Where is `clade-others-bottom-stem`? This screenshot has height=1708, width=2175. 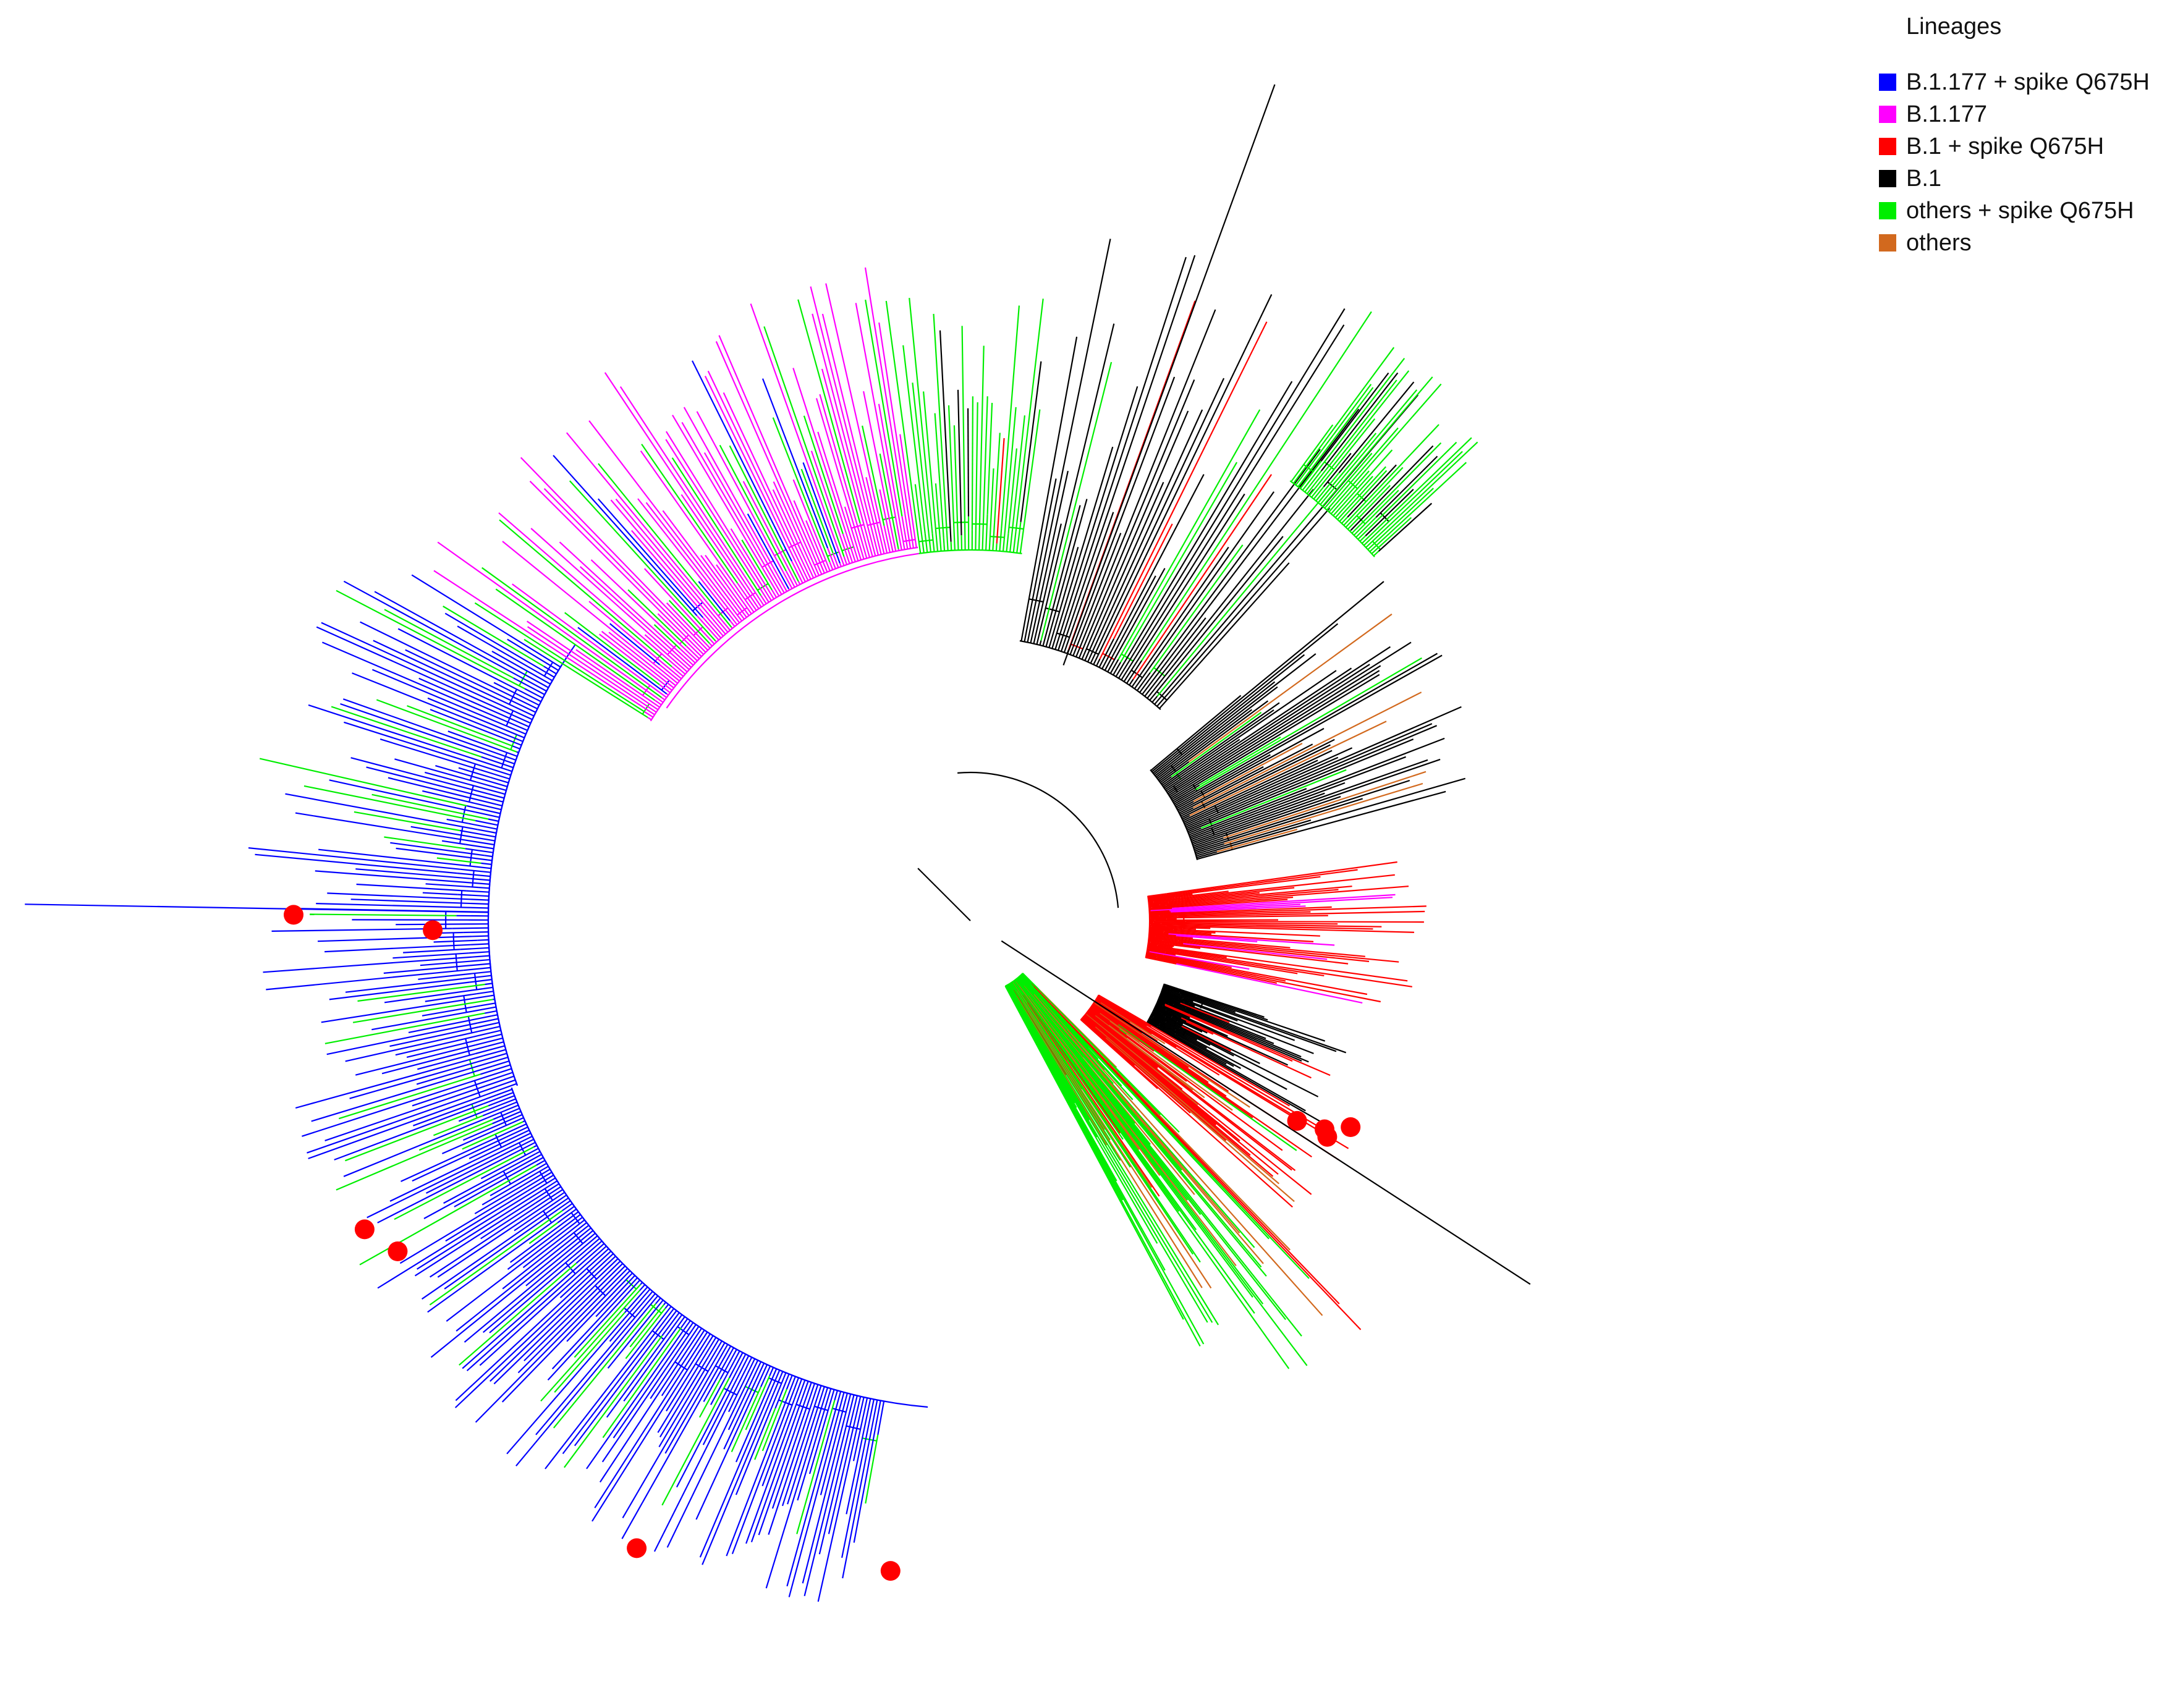
clade-others-bottom-stem is located at coordinates (1013, 1001).